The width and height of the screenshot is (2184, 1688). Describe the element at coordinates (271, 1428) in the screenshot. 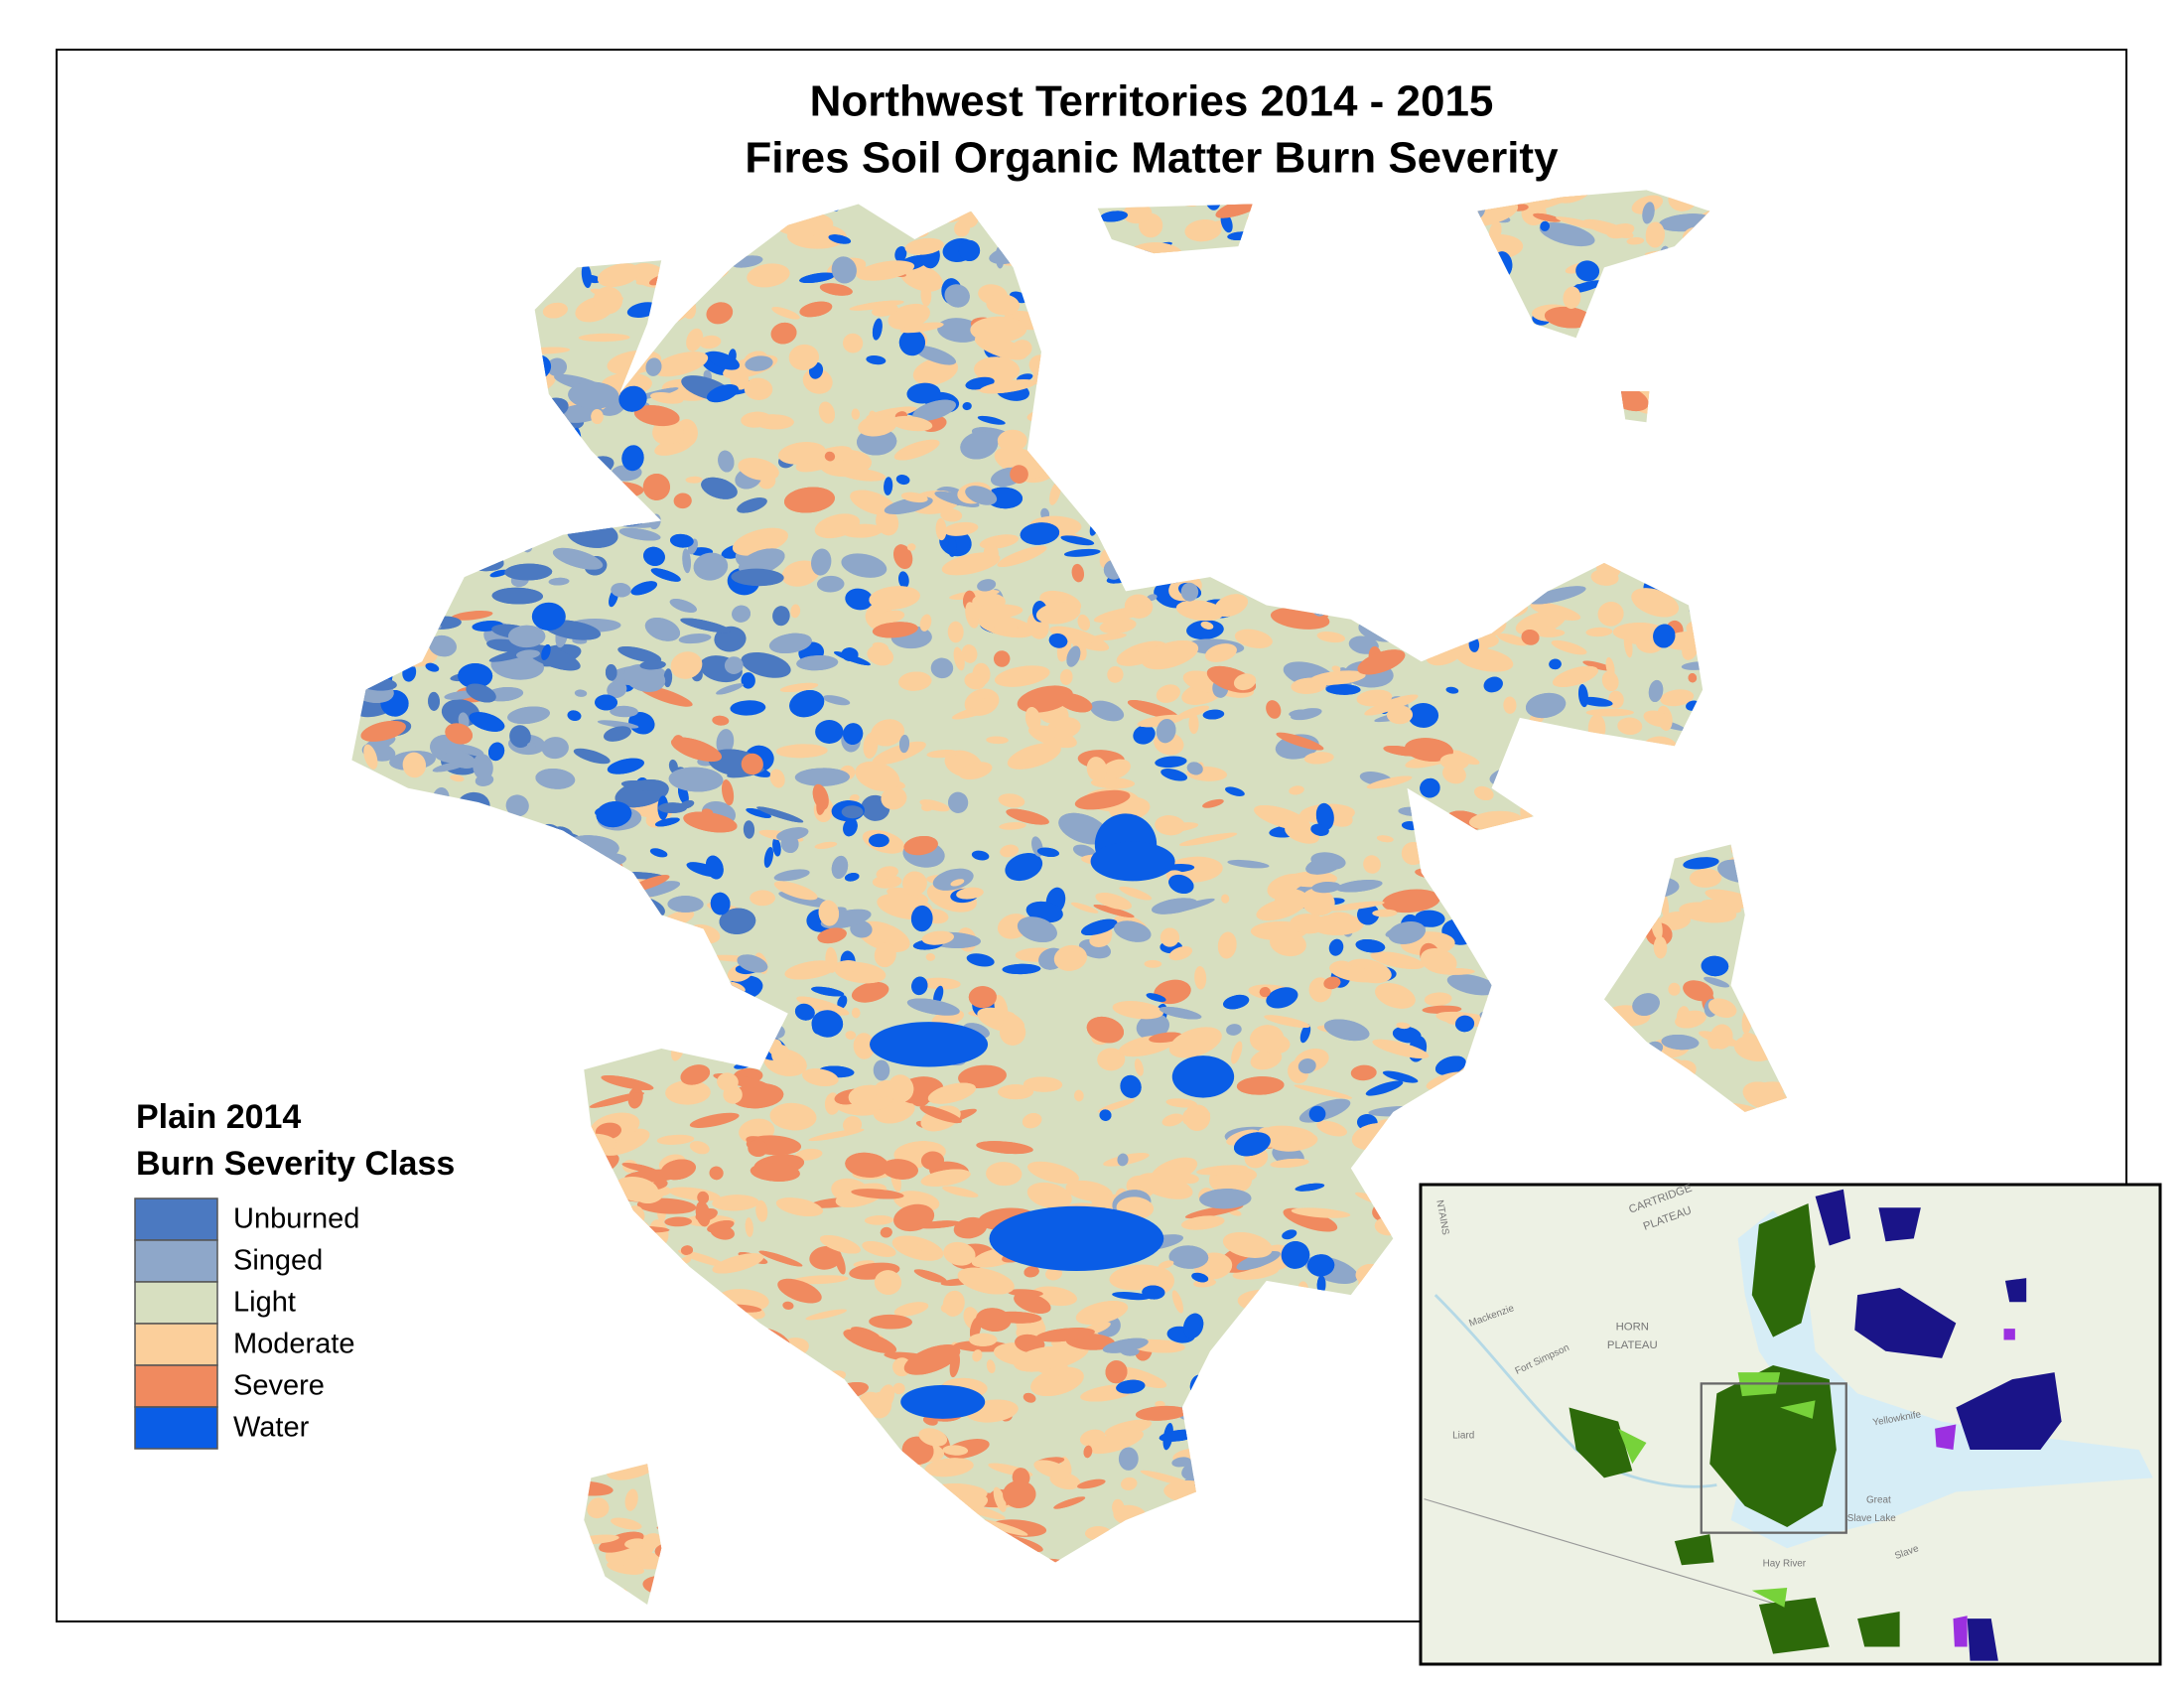

I see `legend-label: Water` at that location.